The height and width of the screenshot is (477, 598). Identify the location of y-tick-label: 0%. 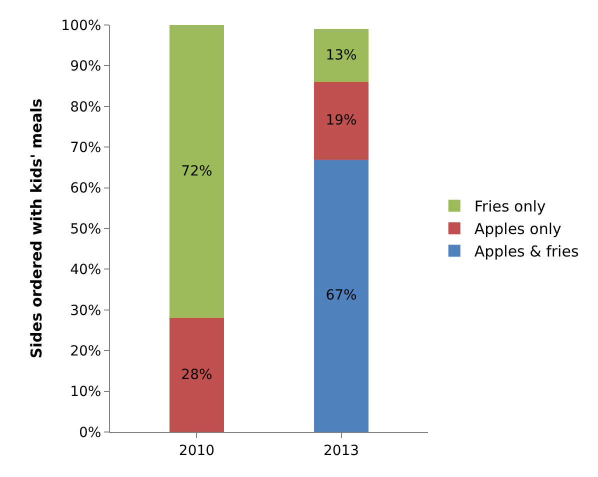
(90, 432).